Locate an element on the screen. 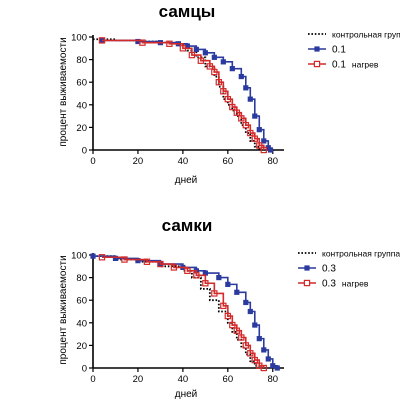  legend-label: 0.3 is located at coordinates (329, 269).